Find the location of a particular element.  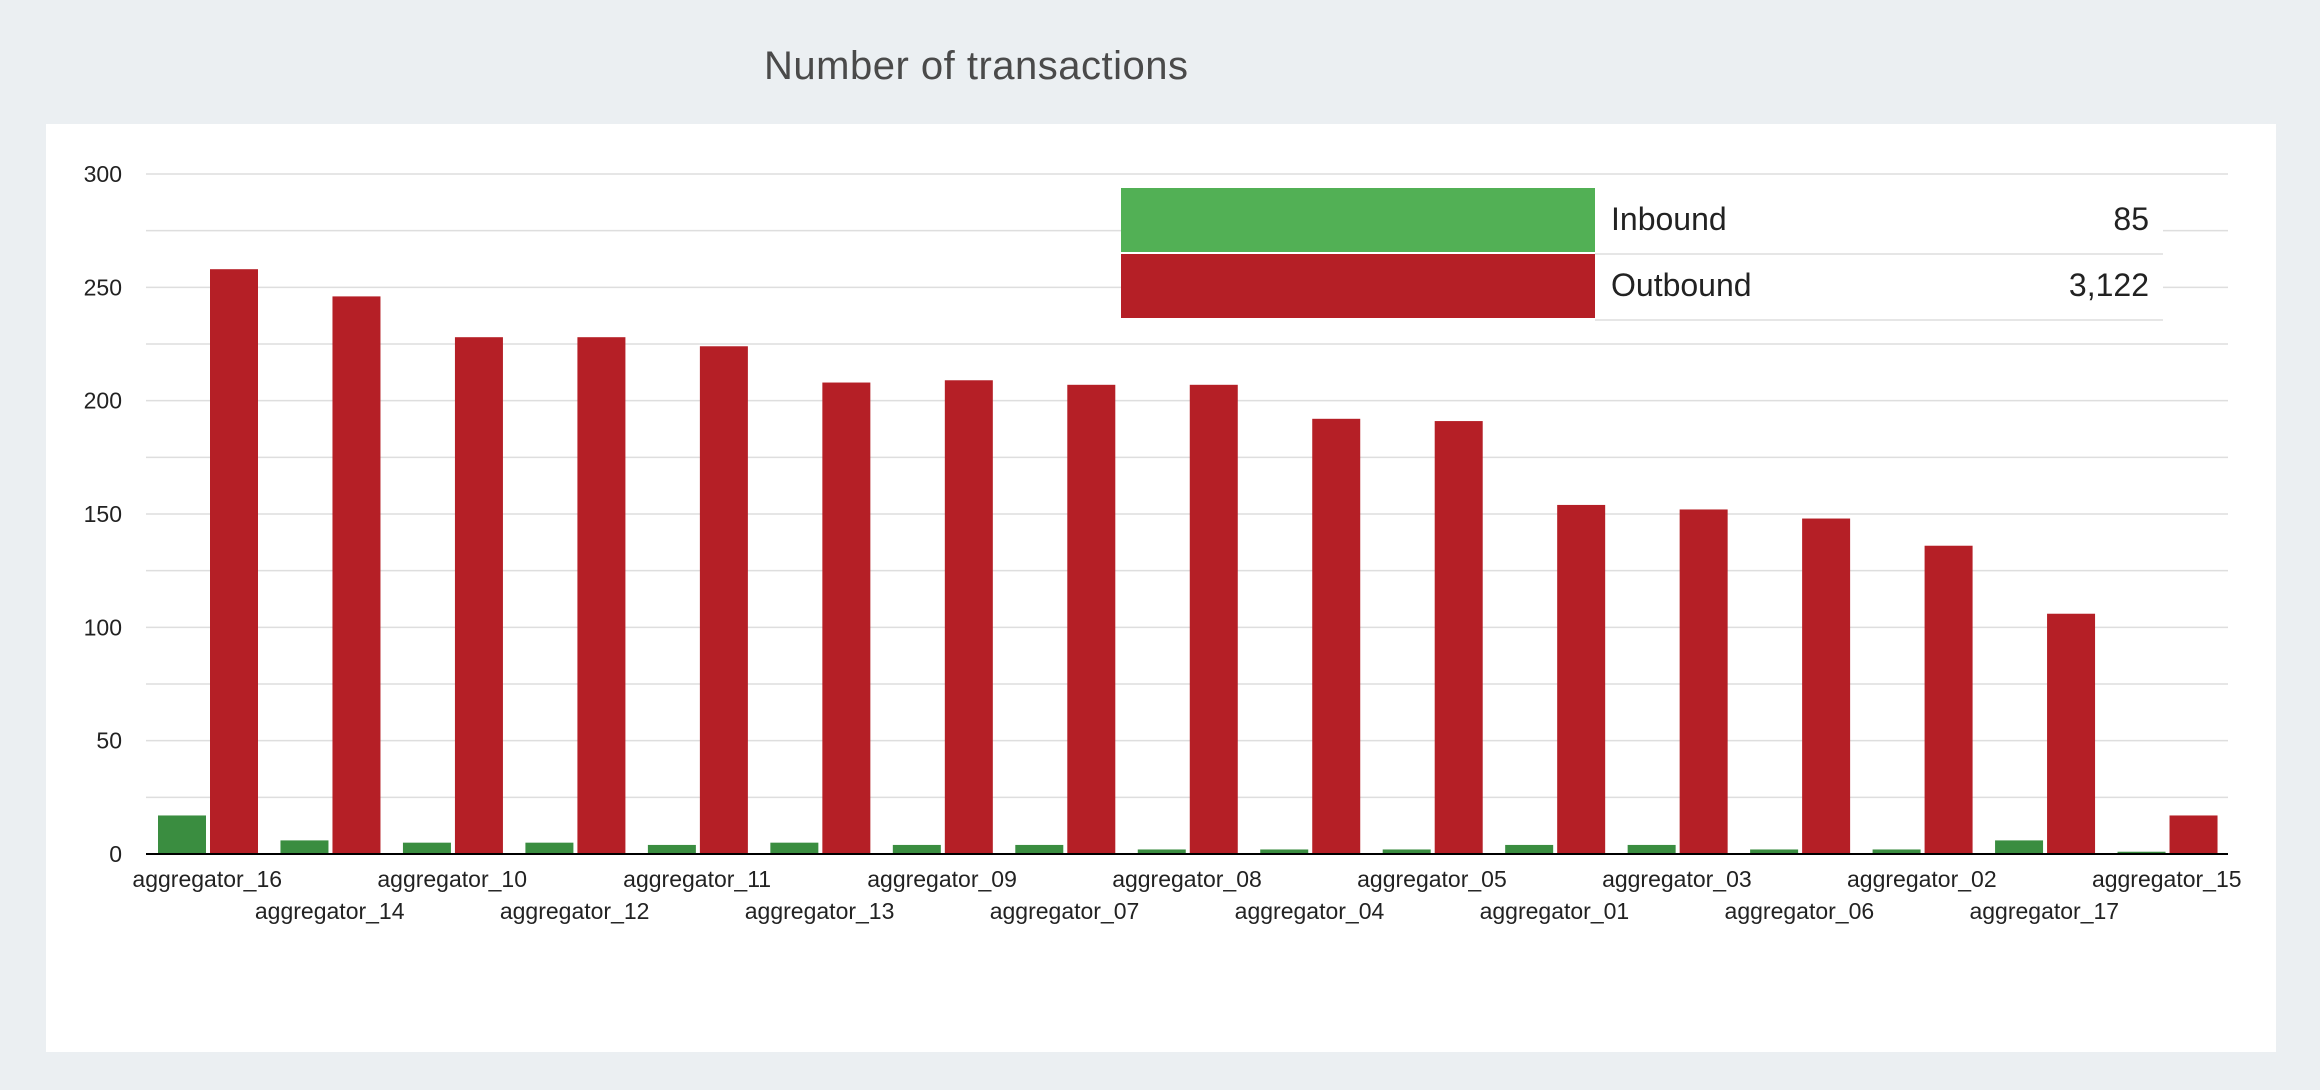

y-tick-label: 300 is located at coordinates (103, 174).